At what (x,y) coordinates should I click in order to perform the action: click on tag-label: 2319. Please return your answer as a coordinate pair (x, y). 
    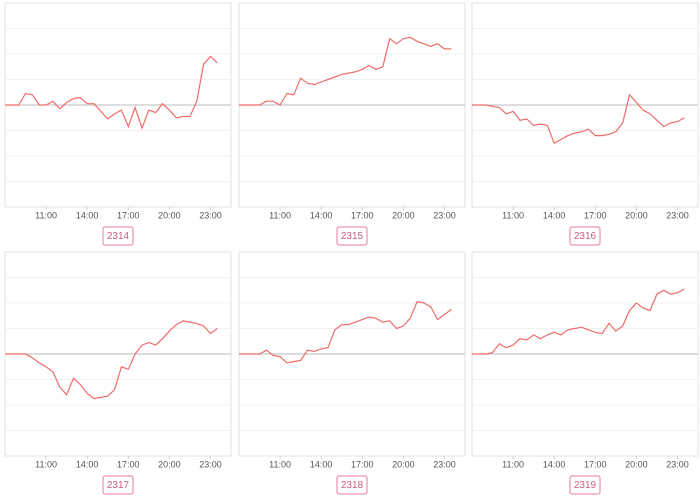
    Looking at the image, I should click on (585, 485).